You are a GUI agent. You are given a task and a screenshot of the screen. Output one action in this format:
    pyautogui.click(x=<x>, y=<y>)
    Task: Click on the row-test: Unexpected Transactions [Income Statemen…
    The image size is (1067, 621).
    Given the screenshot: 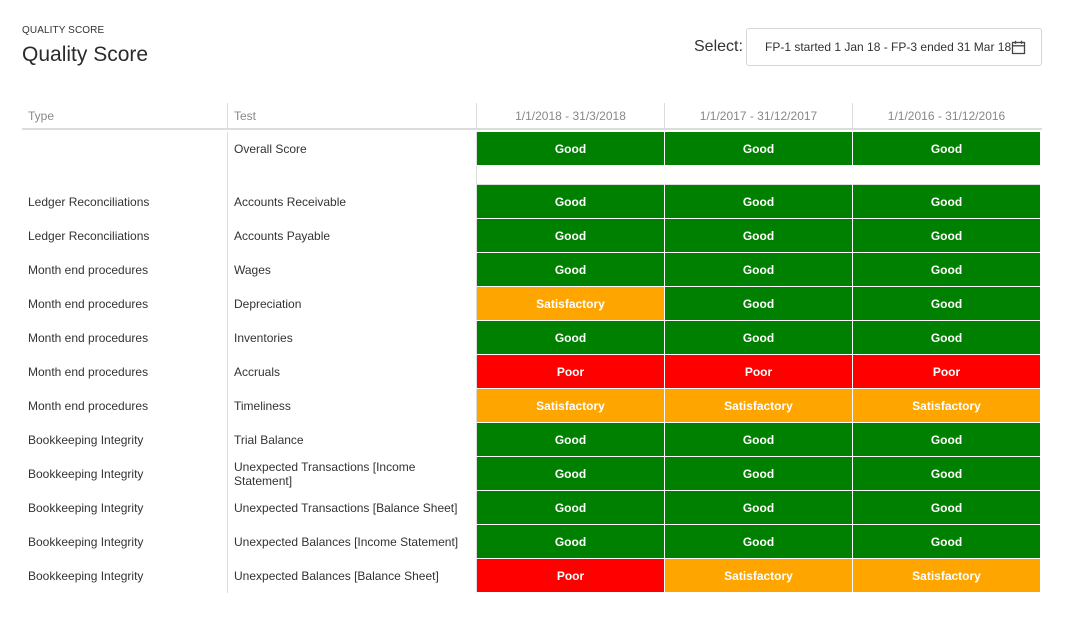 What is the action you would take?
    pyautogui.click(x=351, y=474)
    